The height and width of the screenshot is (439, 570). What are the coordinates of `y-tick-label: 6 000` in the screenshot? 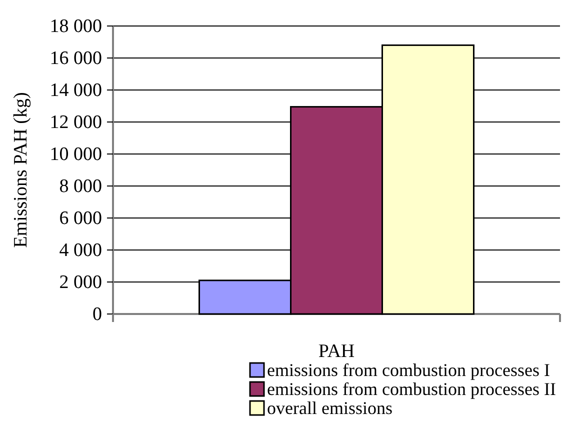 It's located at (80, 219).